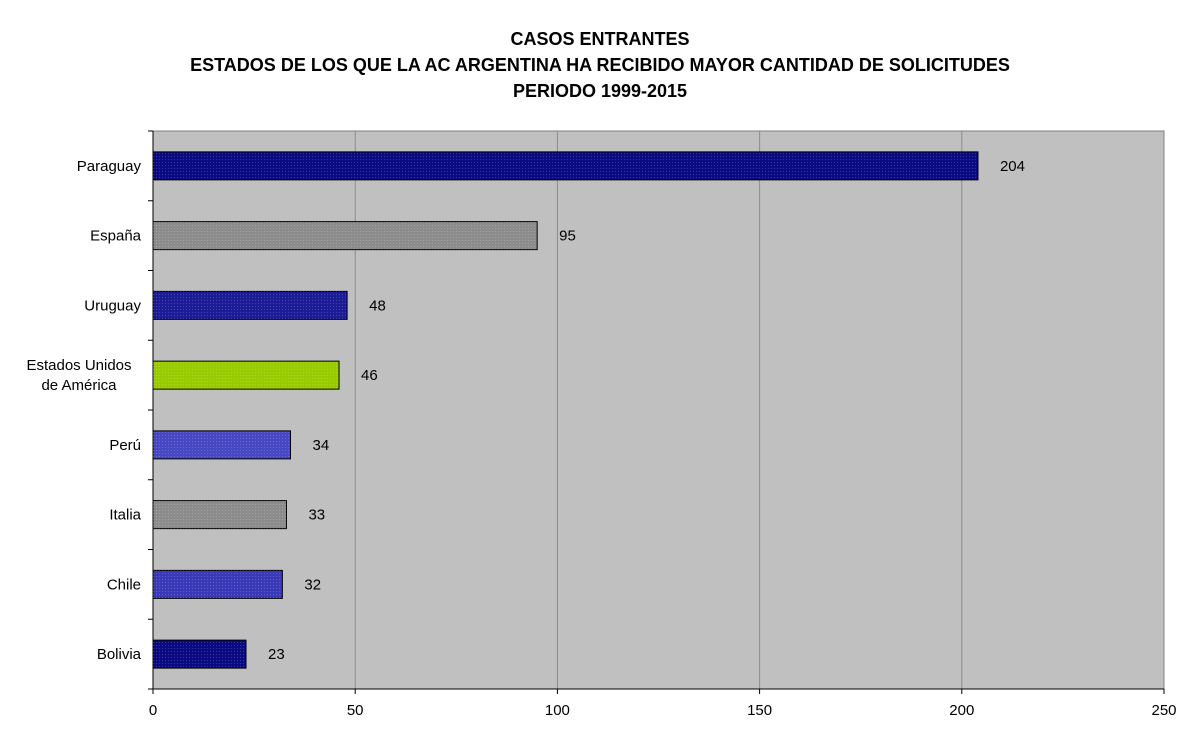 Image resolution: width=1200 pixels, height=747 pixels. What do you see at coordinates (125, 445) in the screenshot?
I see `category-label: Perú` at bounding box center [125, 445].